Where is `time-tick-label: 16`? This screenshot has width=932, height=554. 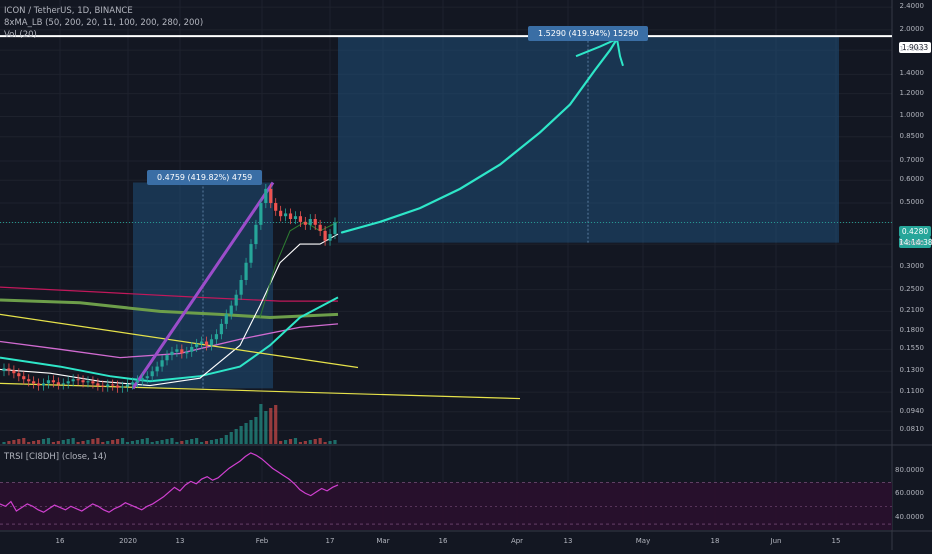 time-tick-label: 16 is located at coordinates (443, 541).